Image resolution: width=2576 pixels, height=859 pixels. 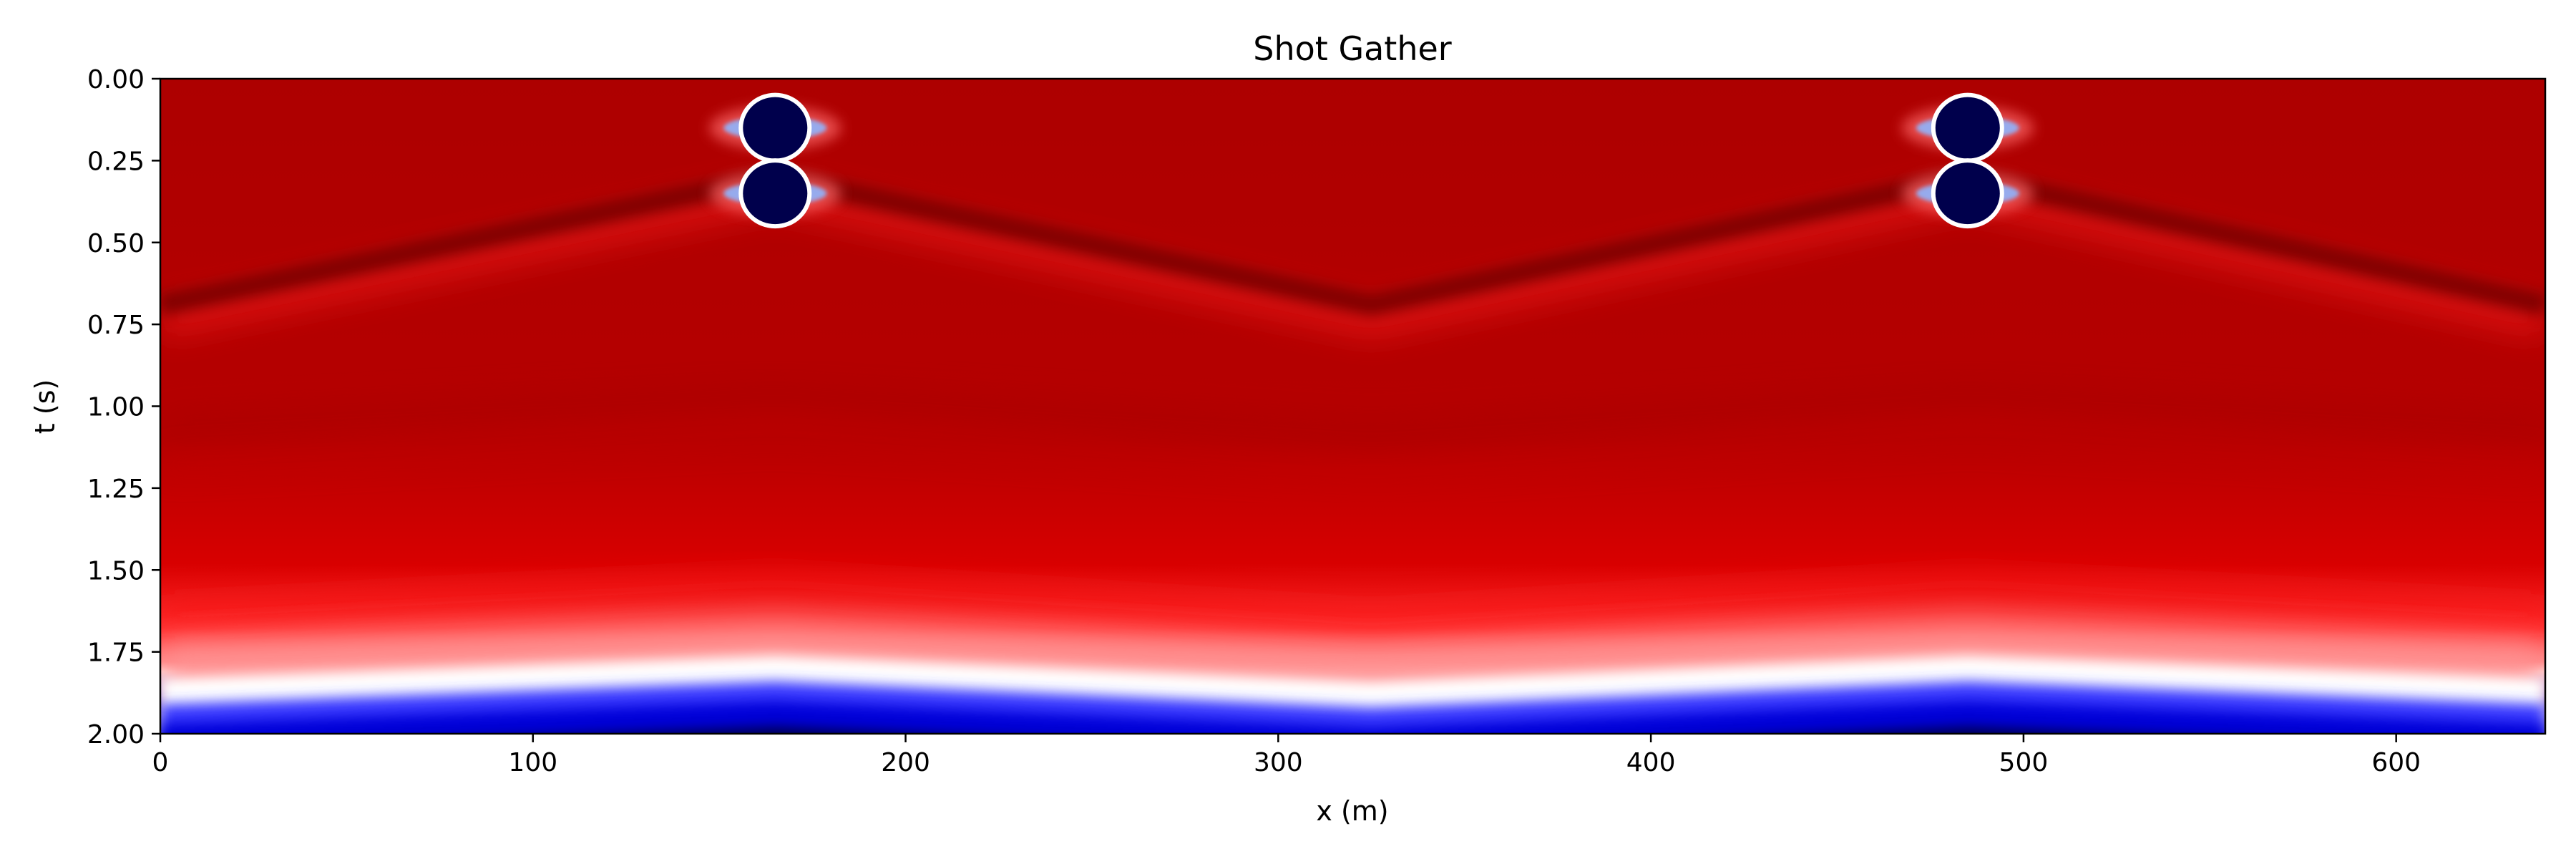 What do you see at coordinates (116, 734) in the screenshot?
I see `y-tick-label: 2.00` at bounding box center [116, 734].